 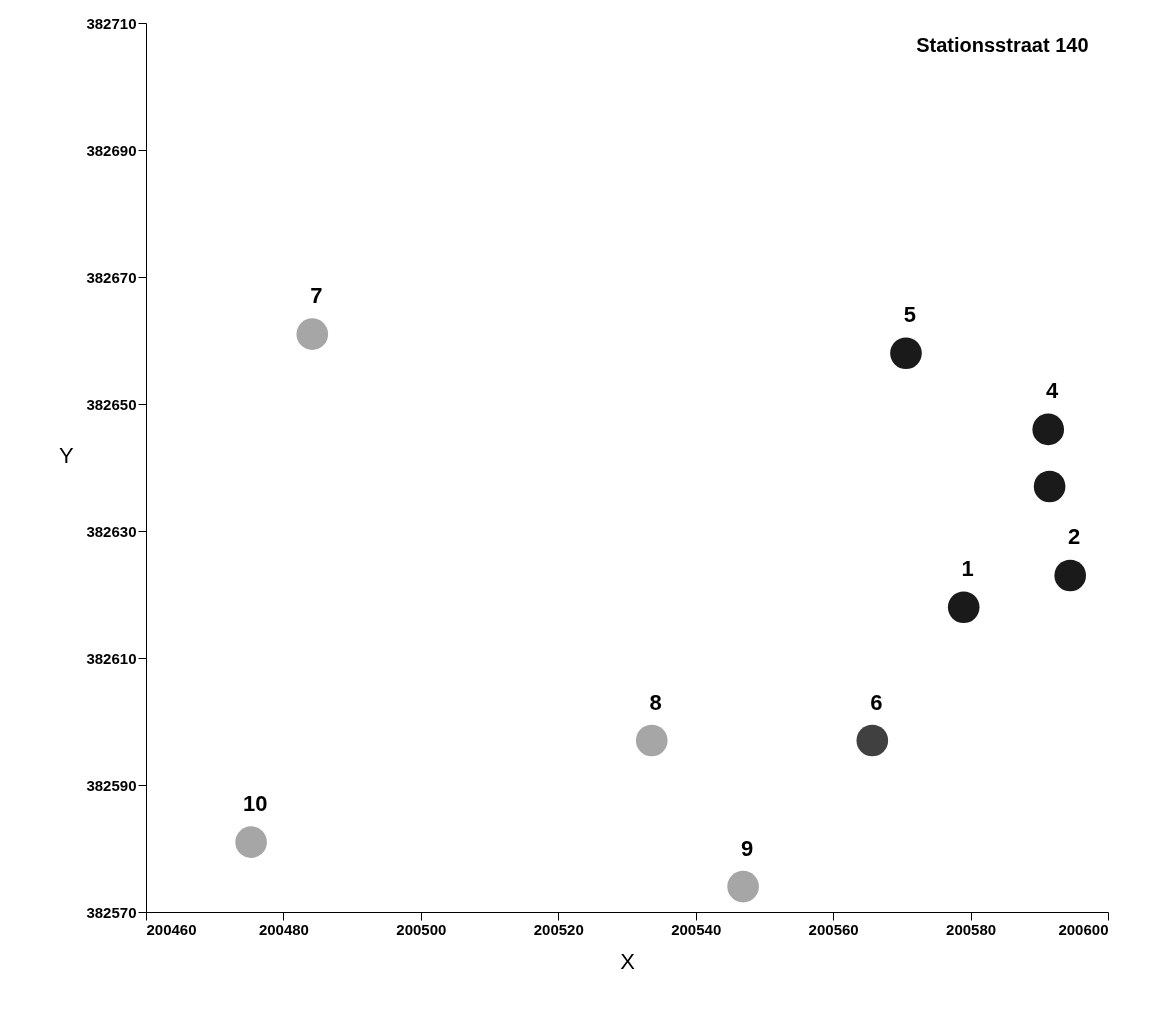 I want to click on y-tick-label: 382610, so click(x=111, y=658).